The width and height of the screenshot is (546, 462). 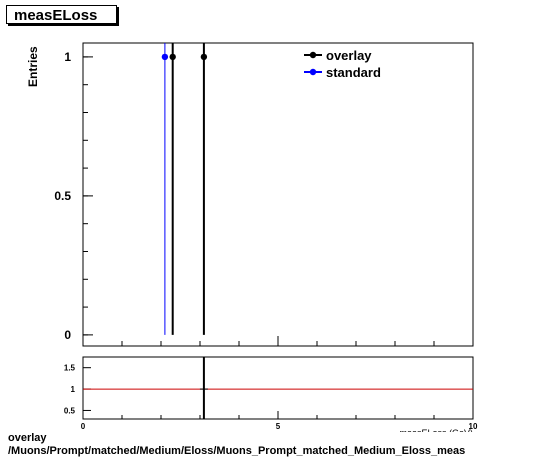 I want to click on y-tick-label: 0.5, so click(x=62, y=196).